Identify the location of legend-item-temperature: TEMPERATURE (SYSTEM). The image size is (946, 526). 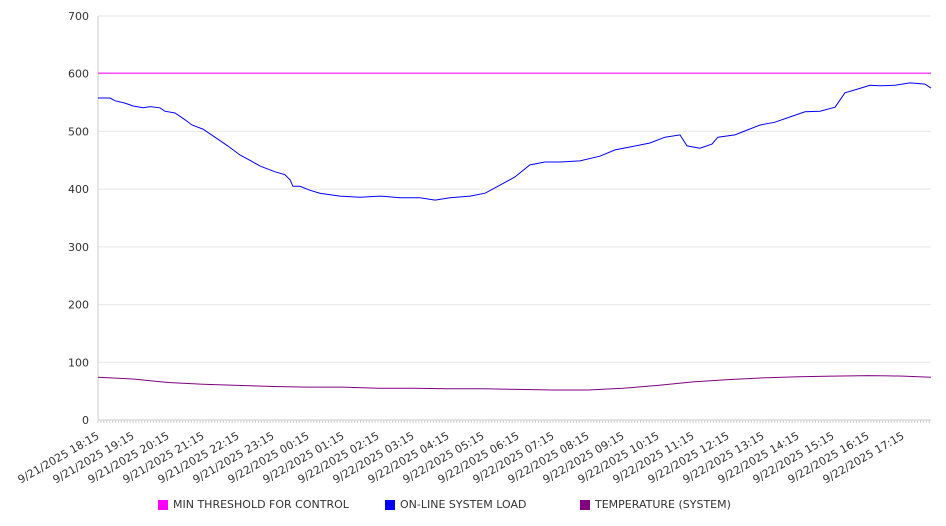
(655, 504).